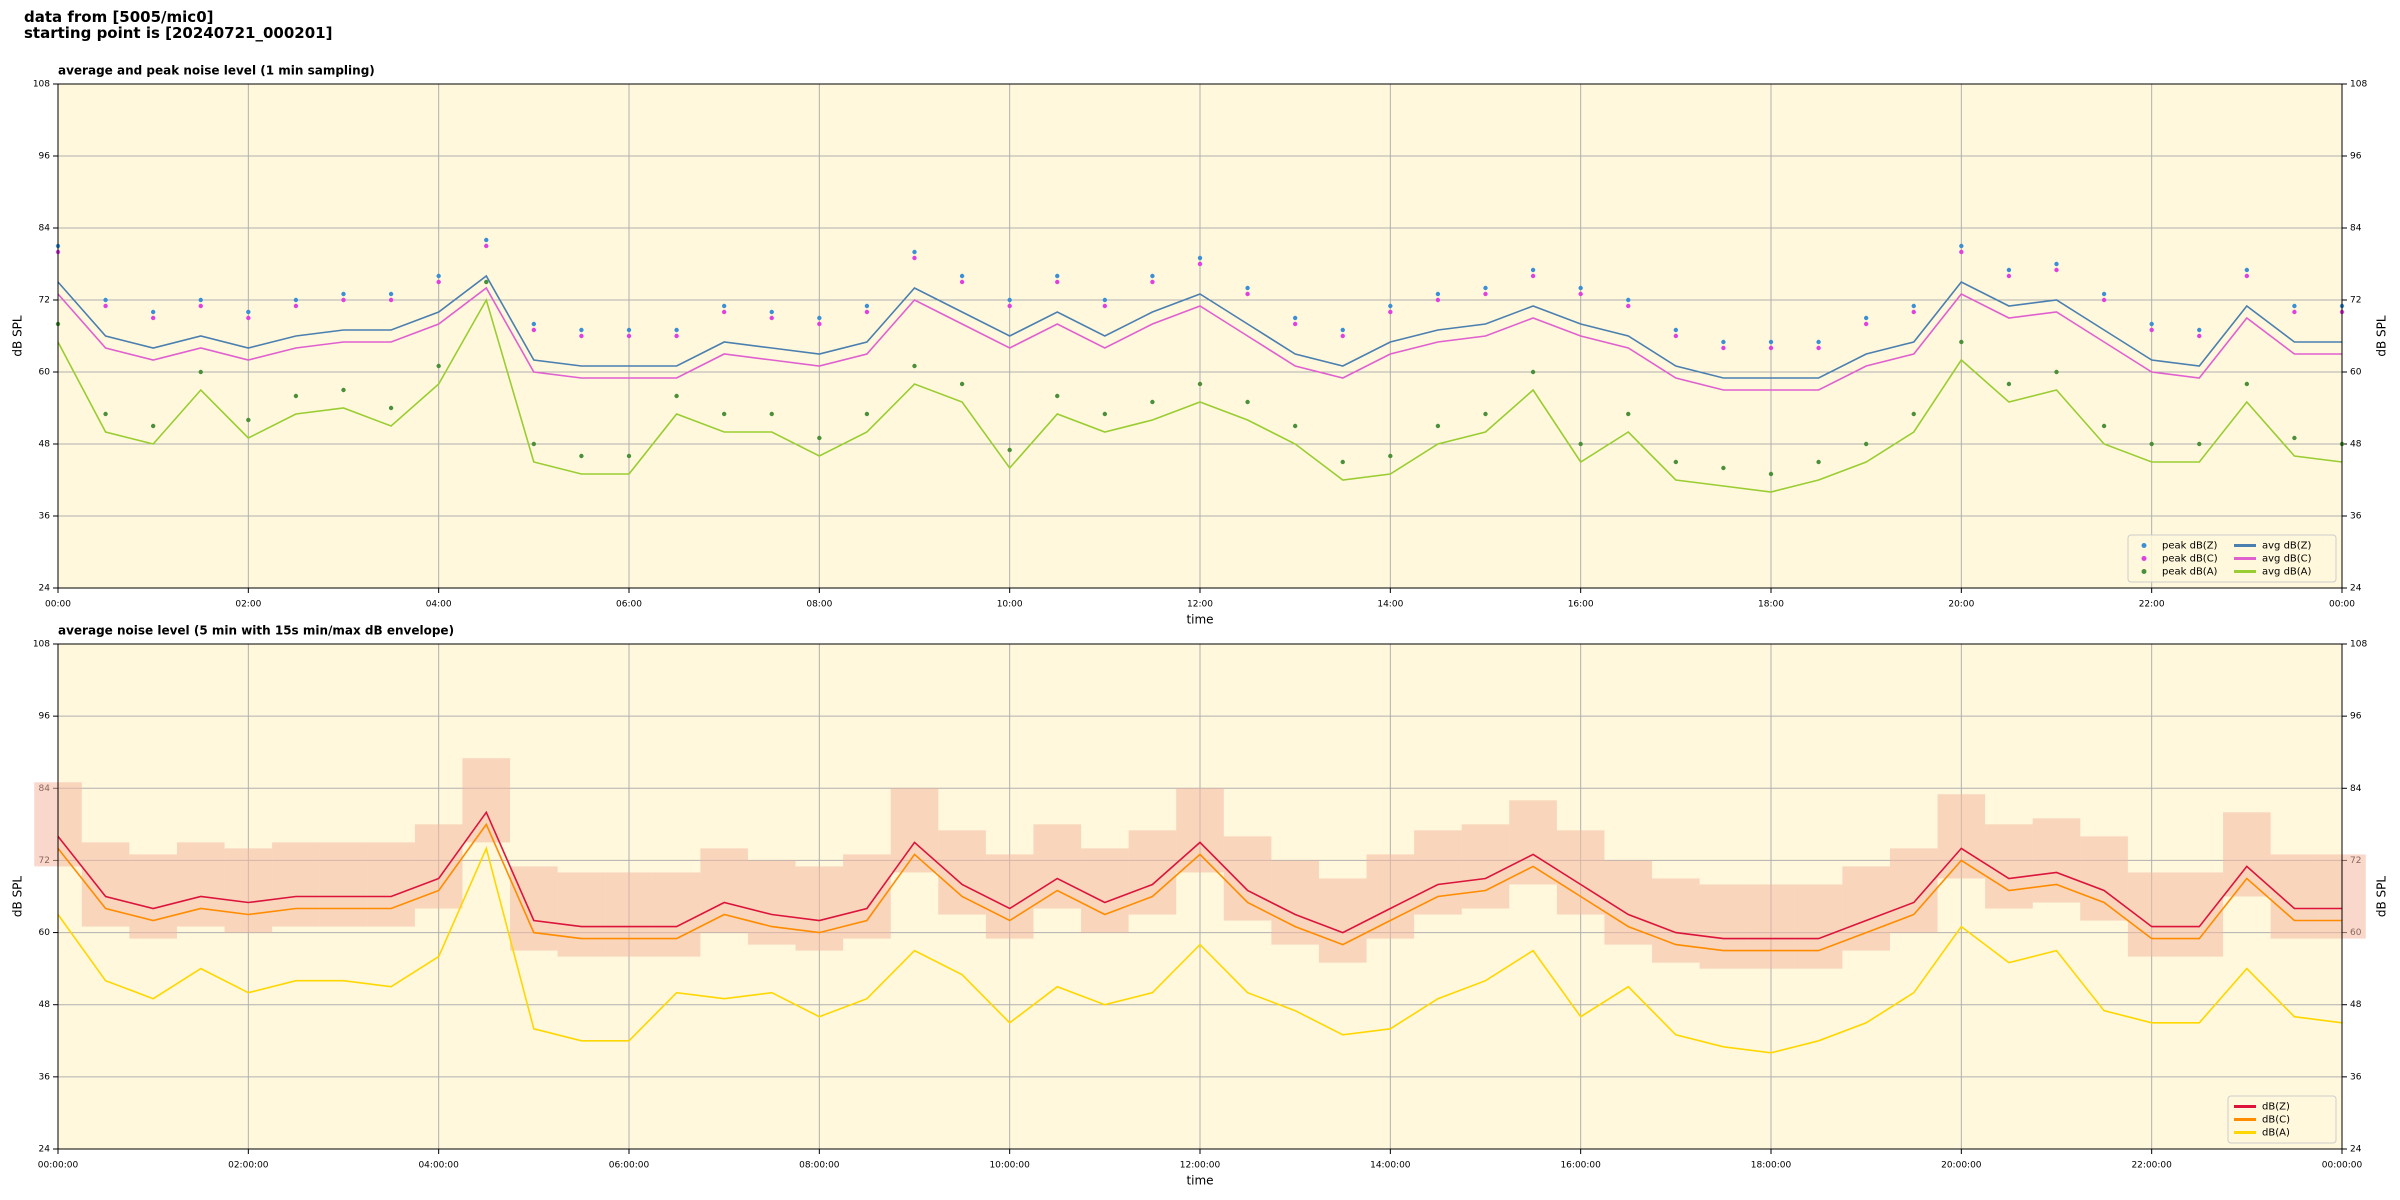 This screenshot has height=1200, width=2400. Describe the element at coordinates (2190, 559) in the screenshot. I see `legend-label: peak dB(C)` at that location.